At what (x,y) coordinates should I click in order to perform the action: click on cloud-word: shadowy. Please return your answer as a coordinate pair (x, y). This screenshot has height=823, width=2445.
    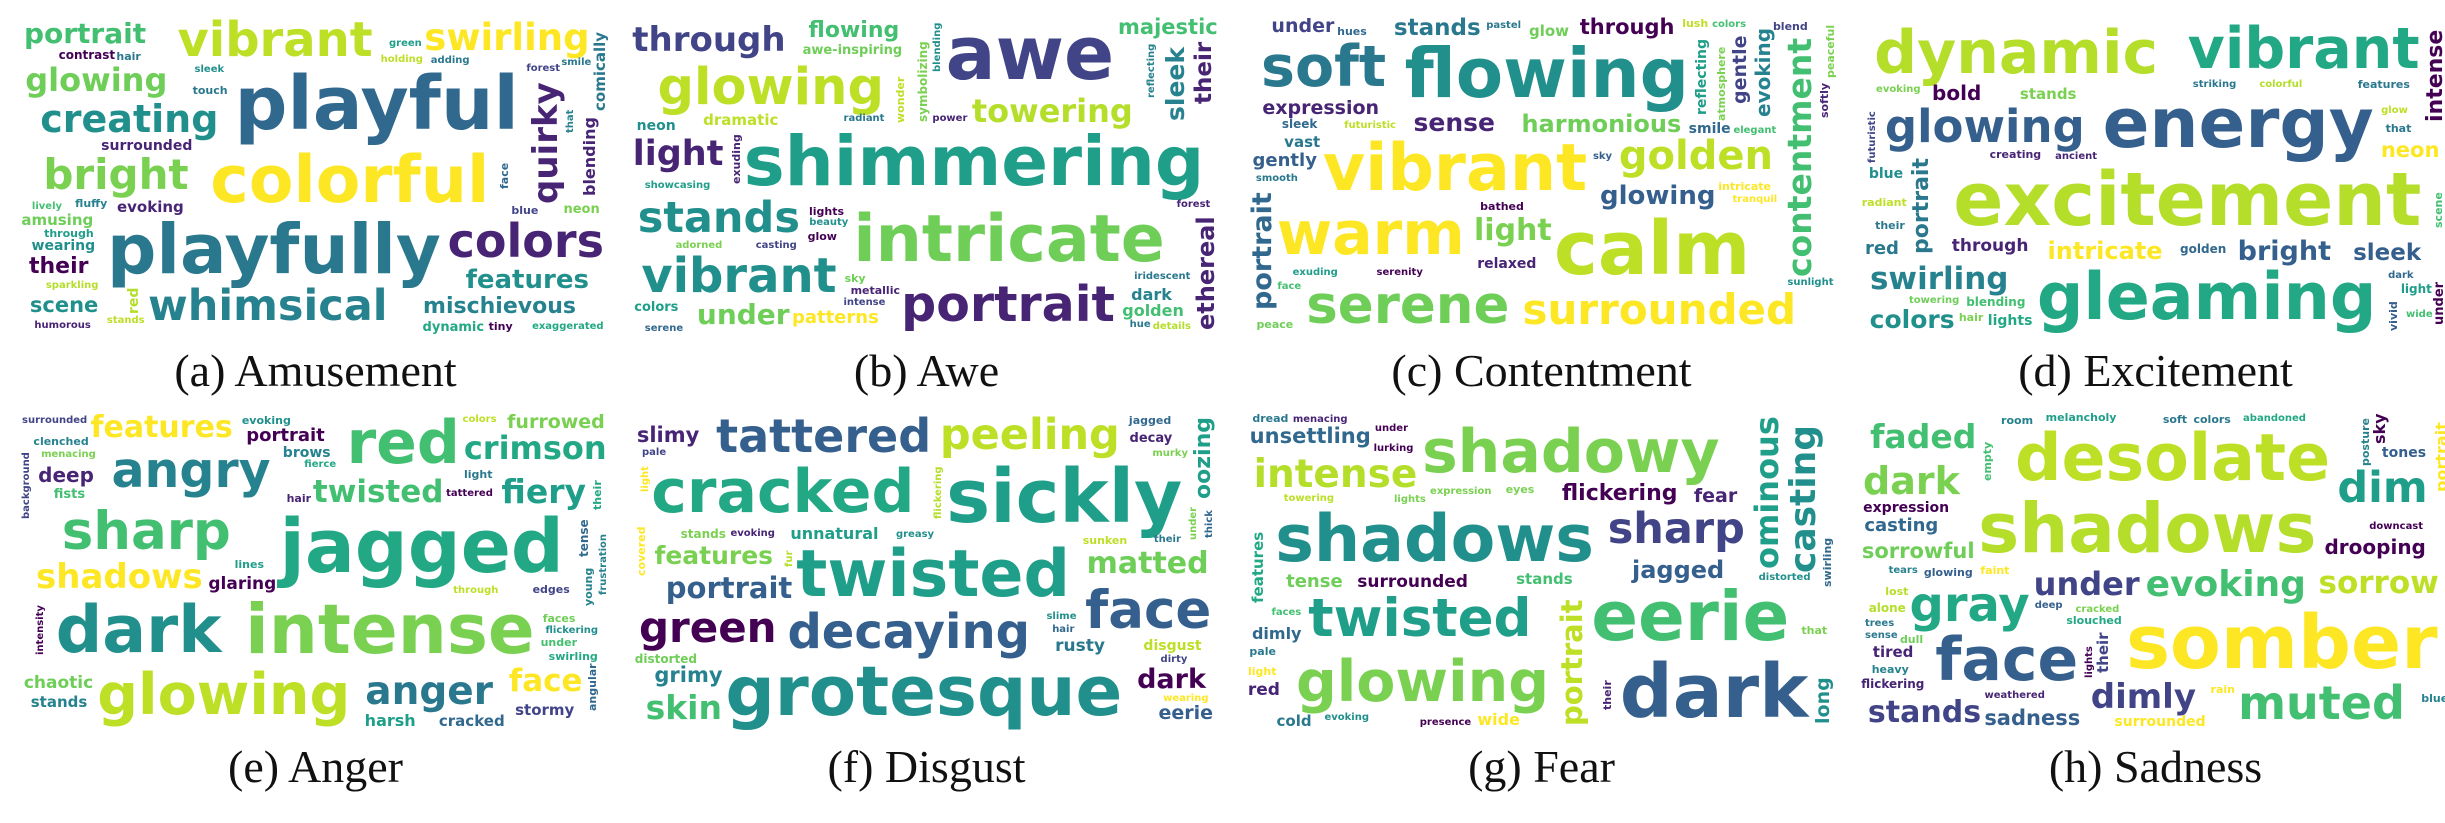
    Looking at the image, I should click on (1570, 451).